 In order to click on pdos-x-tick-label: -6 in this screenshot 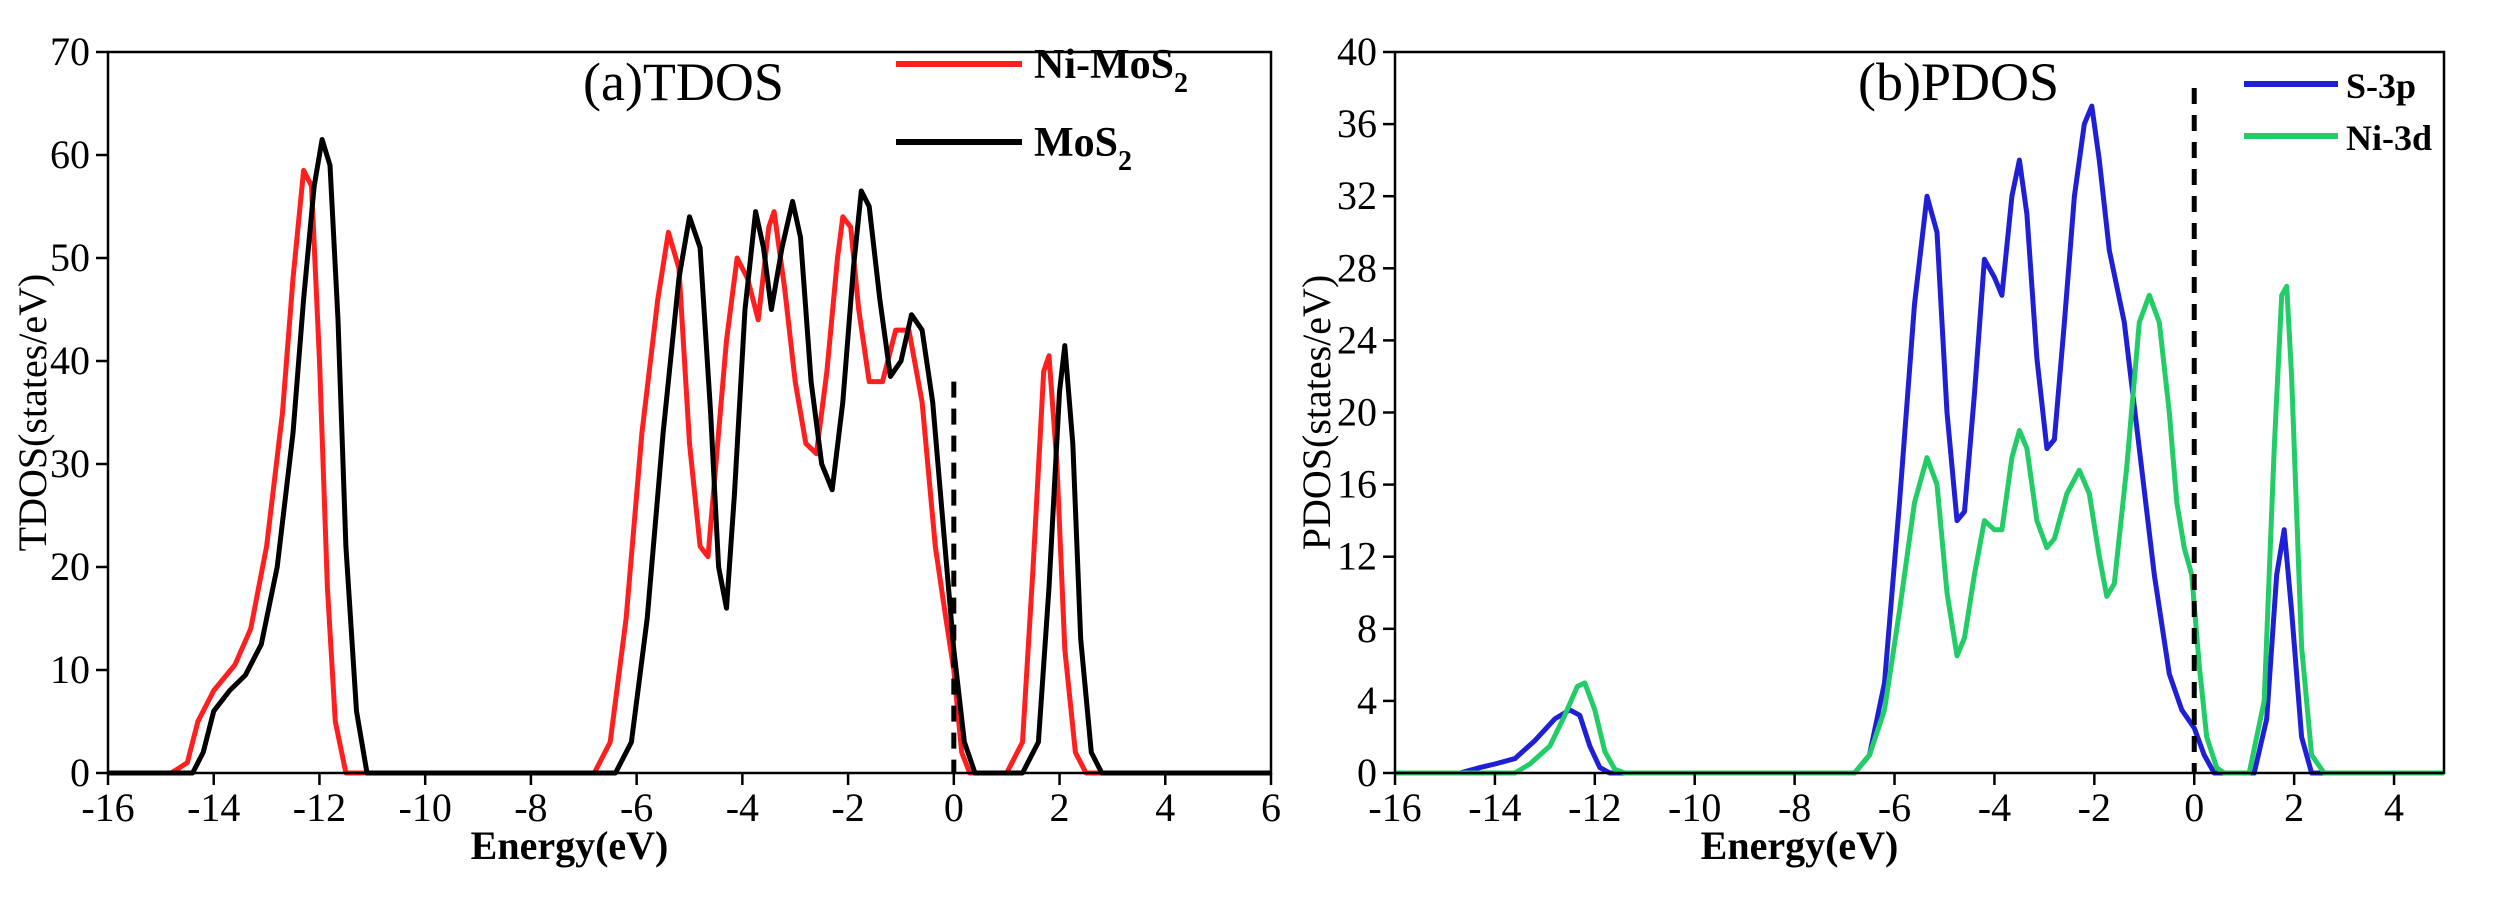, I will do `click(1894, 807)`.